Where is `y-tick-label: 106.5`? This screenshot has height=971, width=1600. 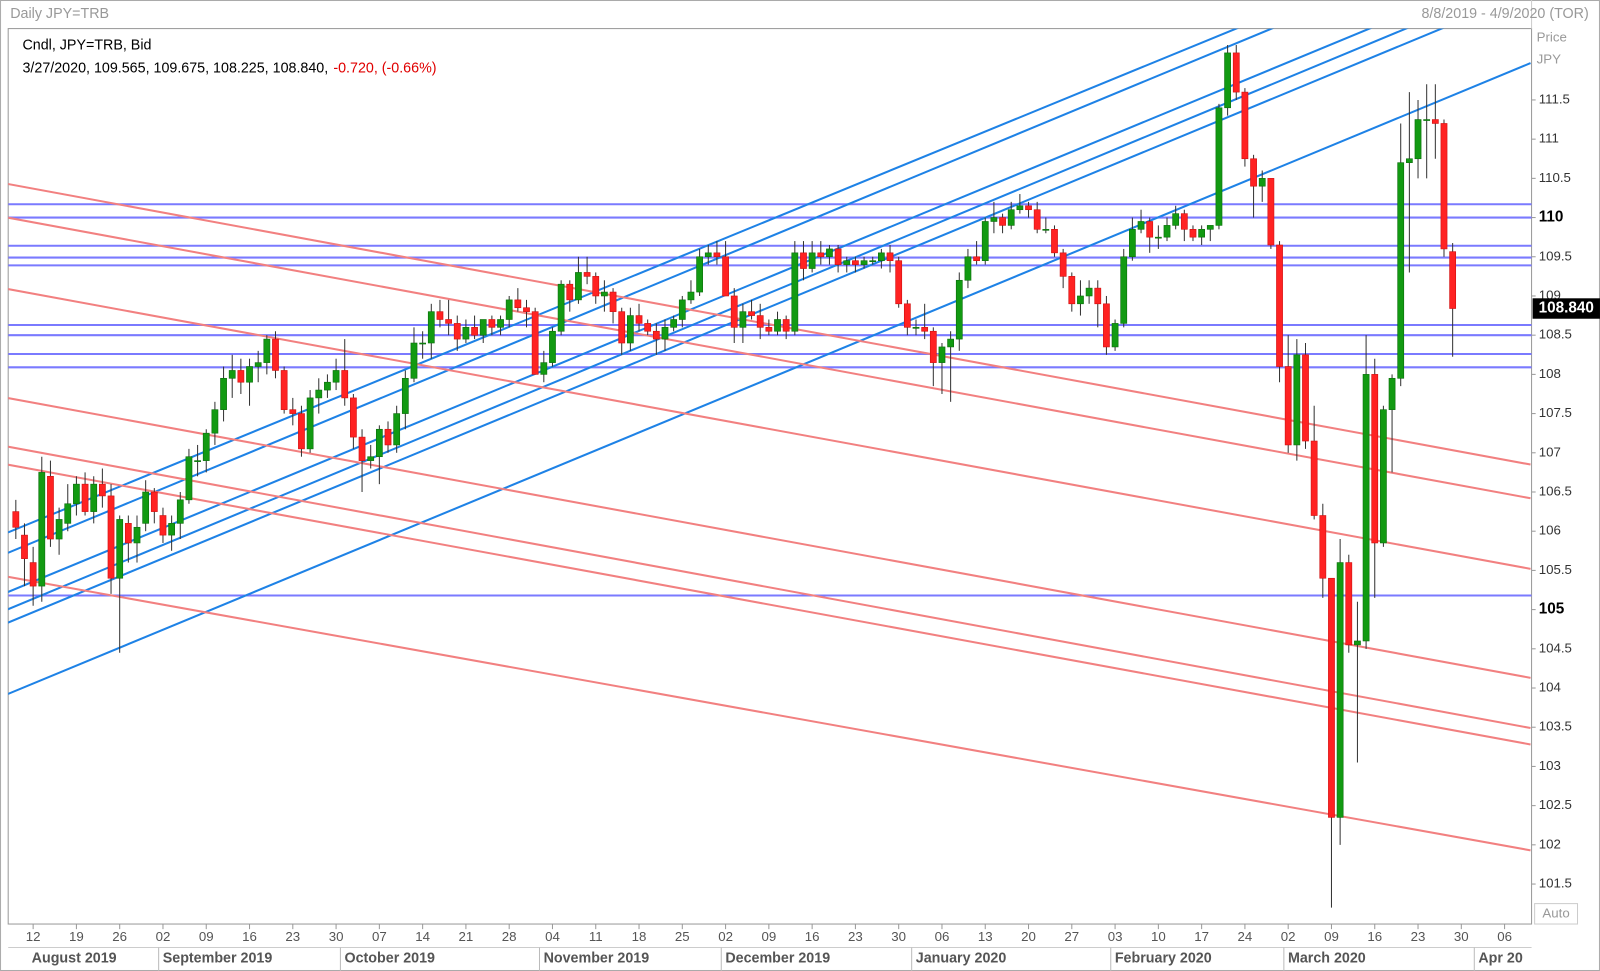 y-tick-label: 106.5 is located at coordinates (1555, 490).